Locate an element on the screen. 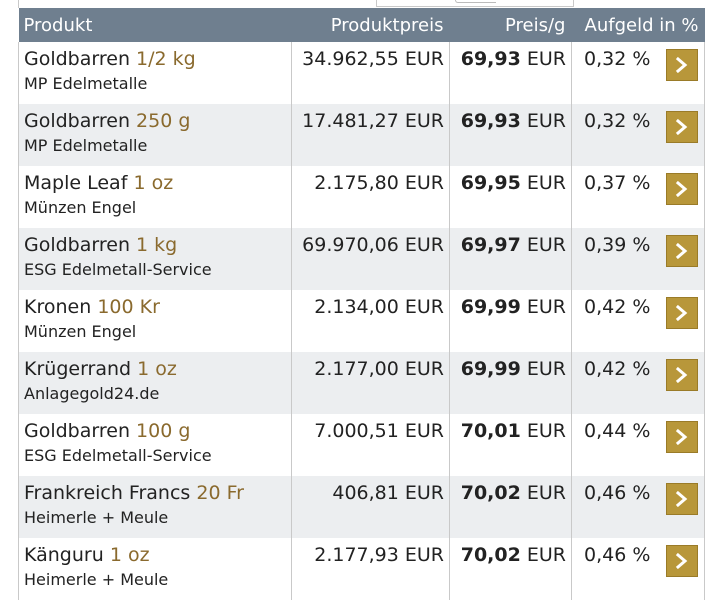  aufgeld-cell: 0,37 % is located at coordinates (638, 197).